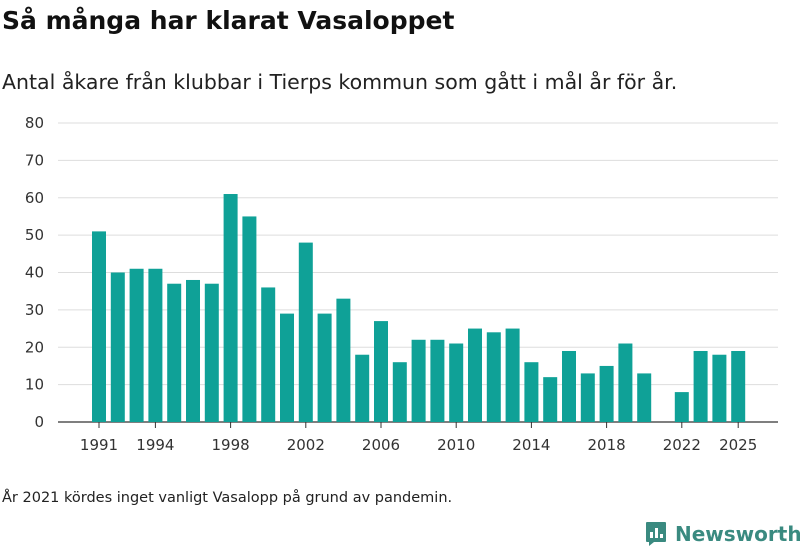 This screenshot has height=550, width=800. Describe the element at coordinates (193, 350) in the screenshot. I see `bar-1996` at that location.